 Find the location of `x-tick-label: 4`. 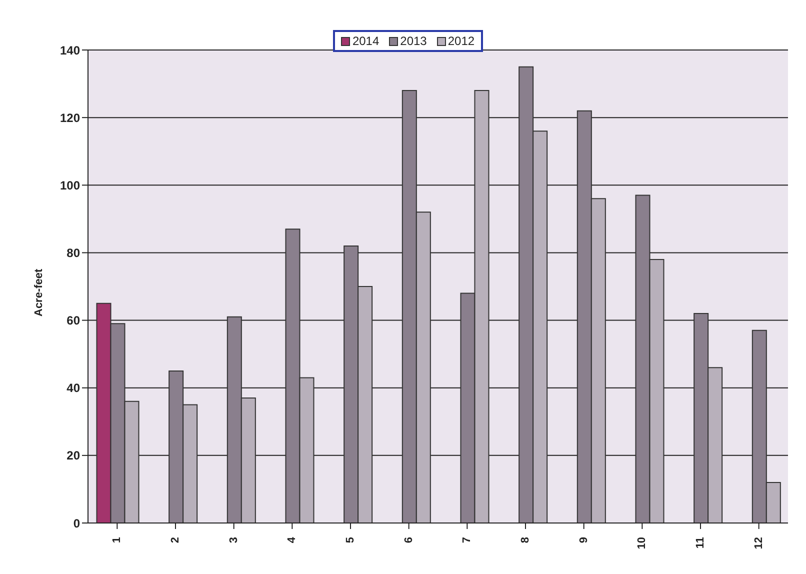

x-tick-label: 4 is located at coordinates (292, 540).